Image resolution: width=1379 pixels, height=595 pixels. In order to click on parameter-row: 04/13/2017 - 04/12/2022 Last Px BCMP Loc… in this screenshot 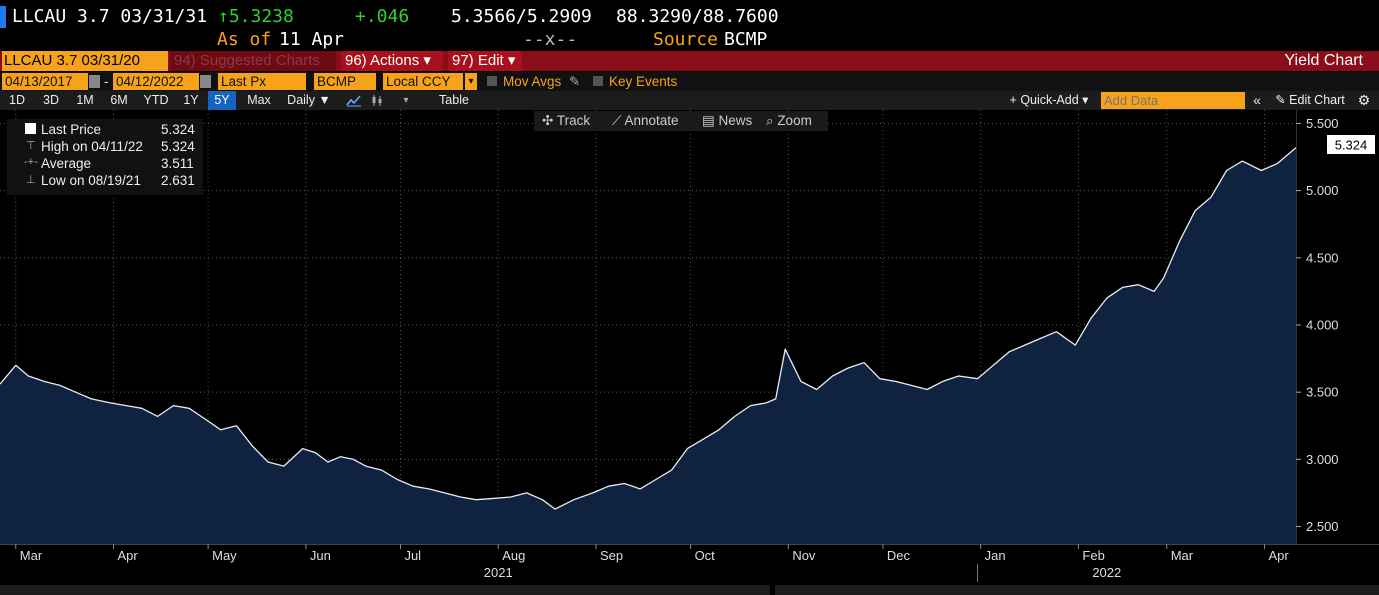, I will do `click(689, 81)`.